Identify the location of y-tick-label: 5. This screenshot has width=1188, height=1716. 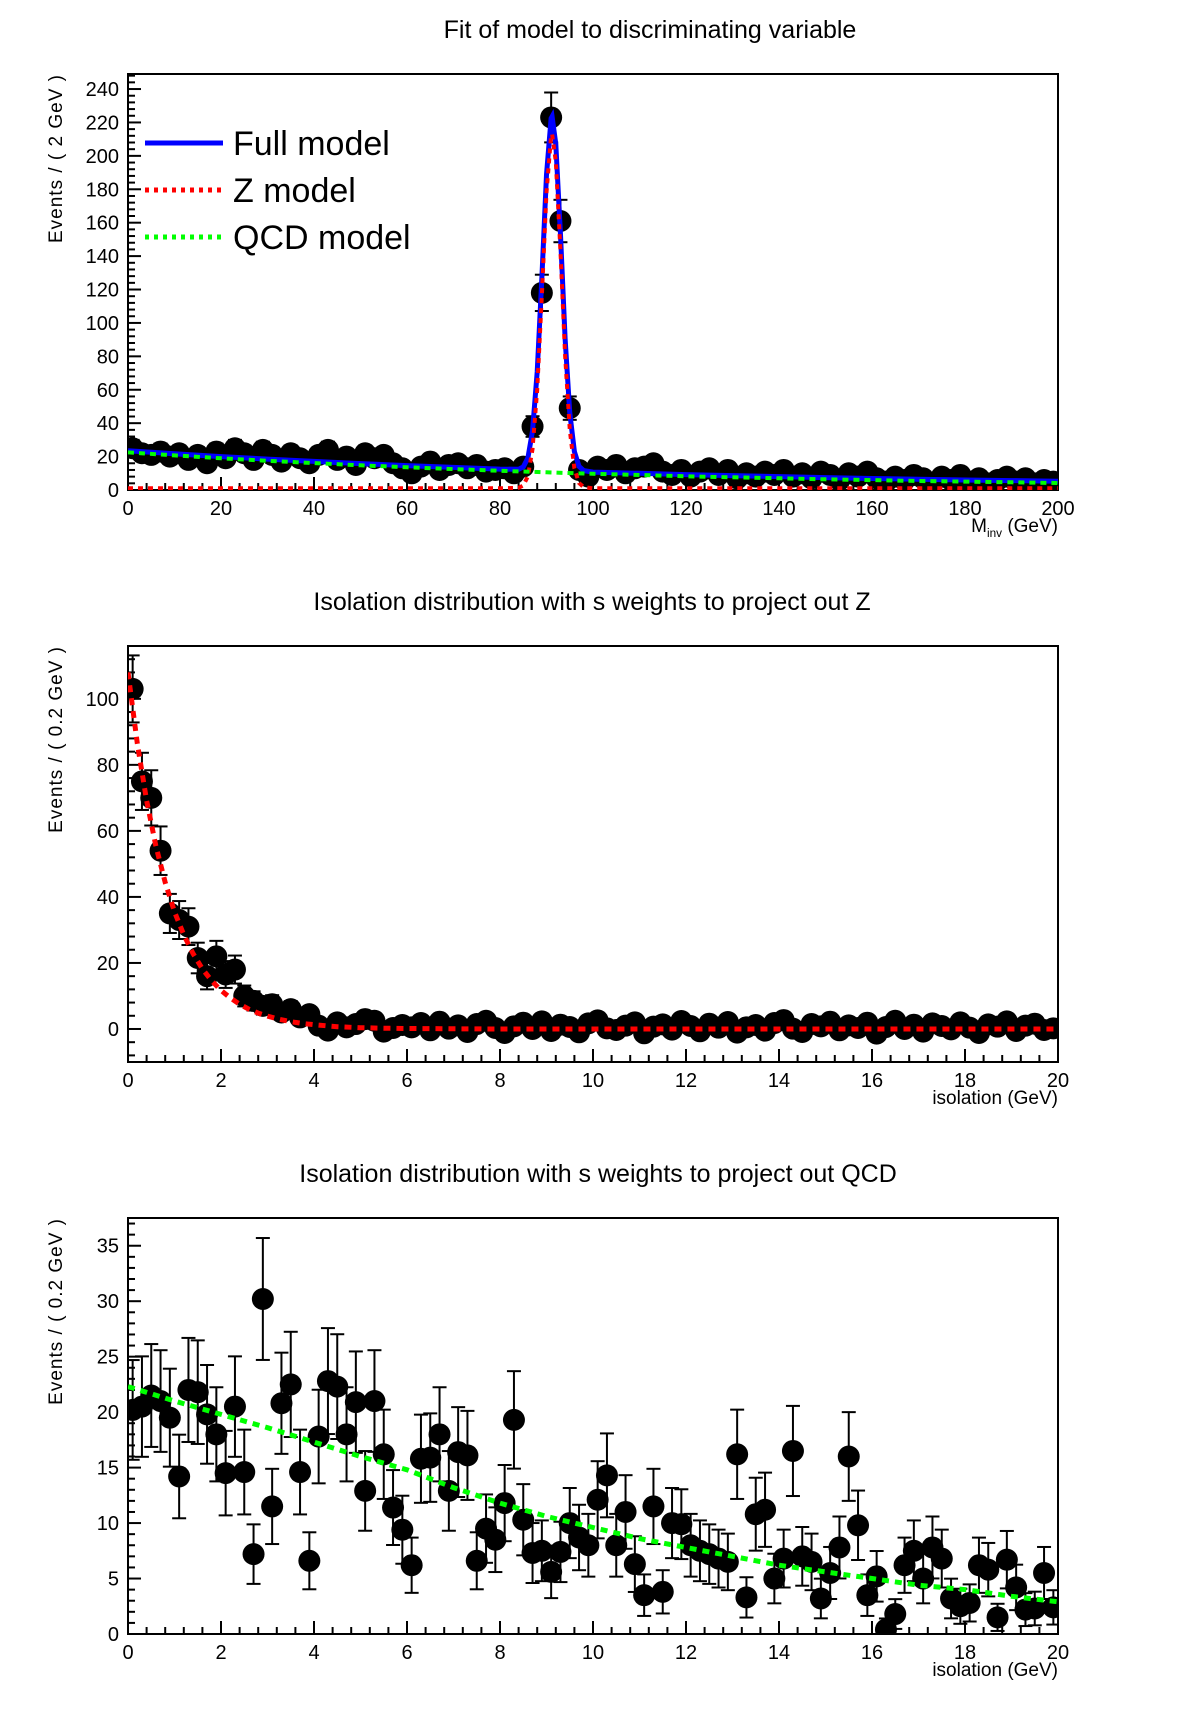
(113, 1580).